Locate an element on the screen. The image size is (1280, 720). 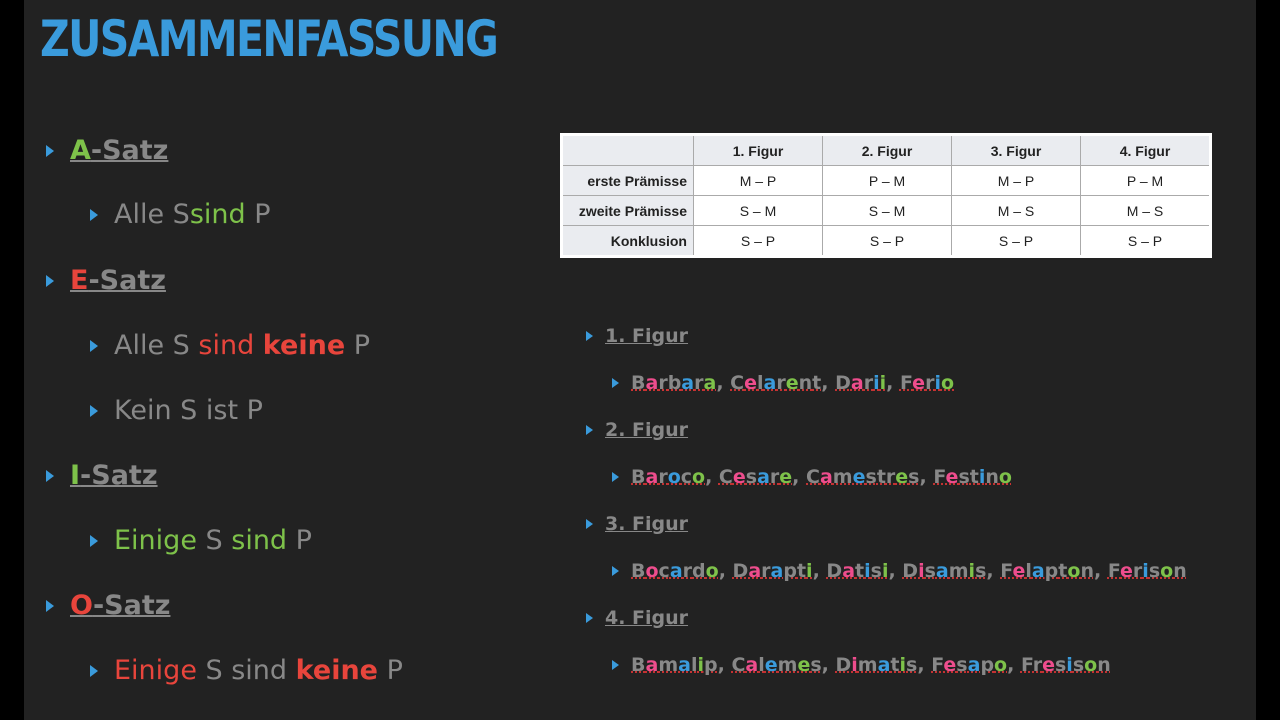
i-satz-heading: I -Satz is located at coordinates (102, 475).